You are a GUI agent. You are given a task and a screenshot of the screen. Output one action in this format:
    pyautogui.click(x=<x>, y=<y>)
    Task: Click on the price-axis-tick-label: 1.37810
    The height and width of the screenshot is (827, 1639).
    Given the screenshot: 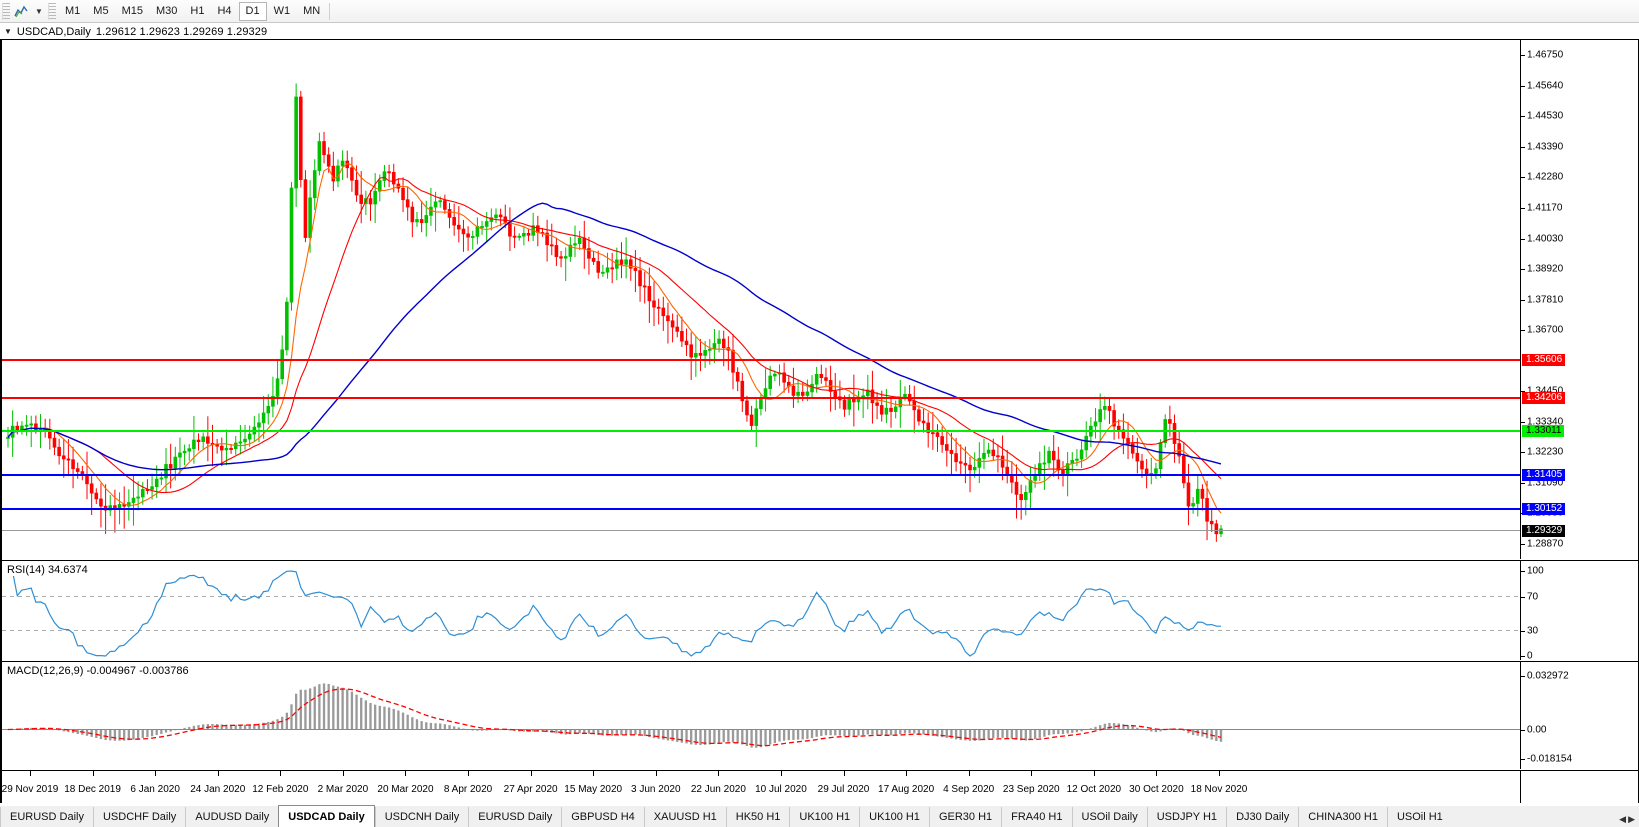 What is the action you would take?
    pyautogui.click(x=1545, y=299)
    